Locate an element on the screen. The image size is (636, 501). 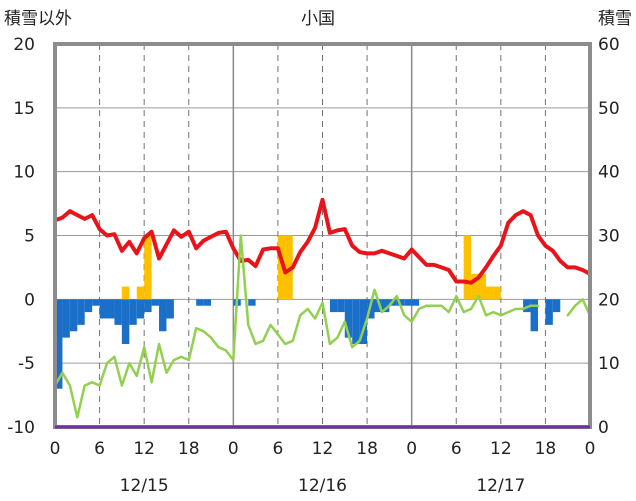
right-tick-label: 0 is located at coordinates (603, 428).